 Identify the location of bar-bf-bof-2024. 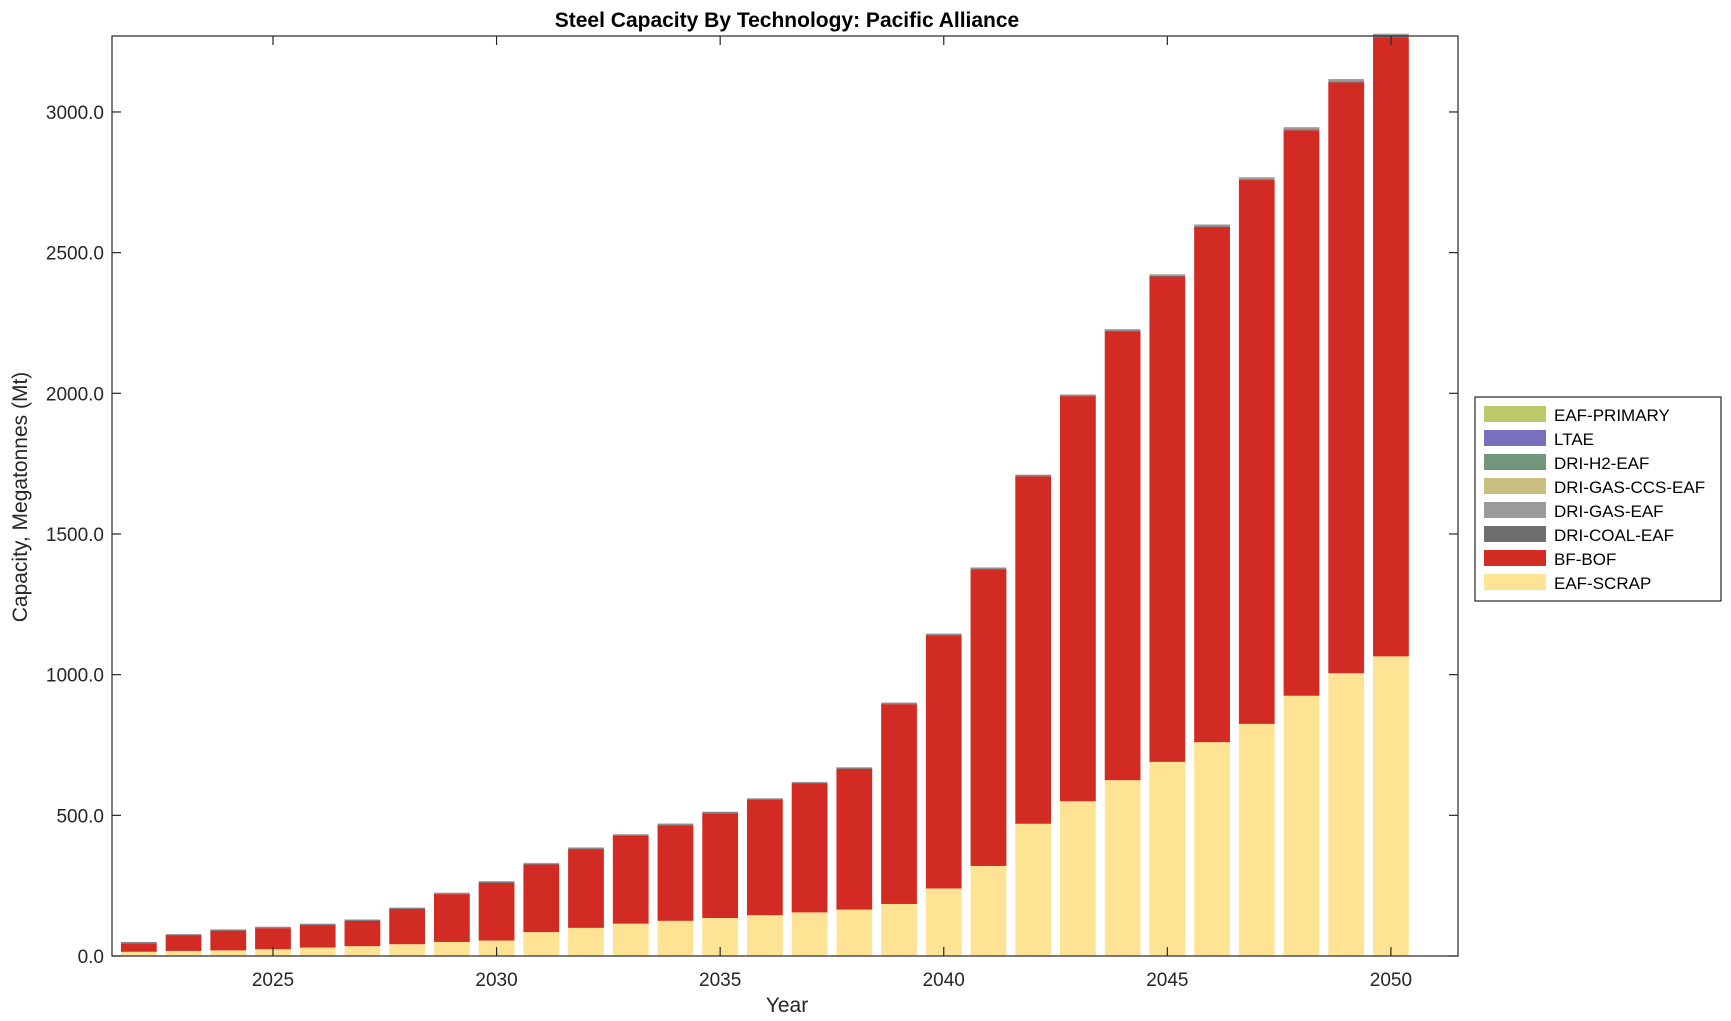
(228, 940).